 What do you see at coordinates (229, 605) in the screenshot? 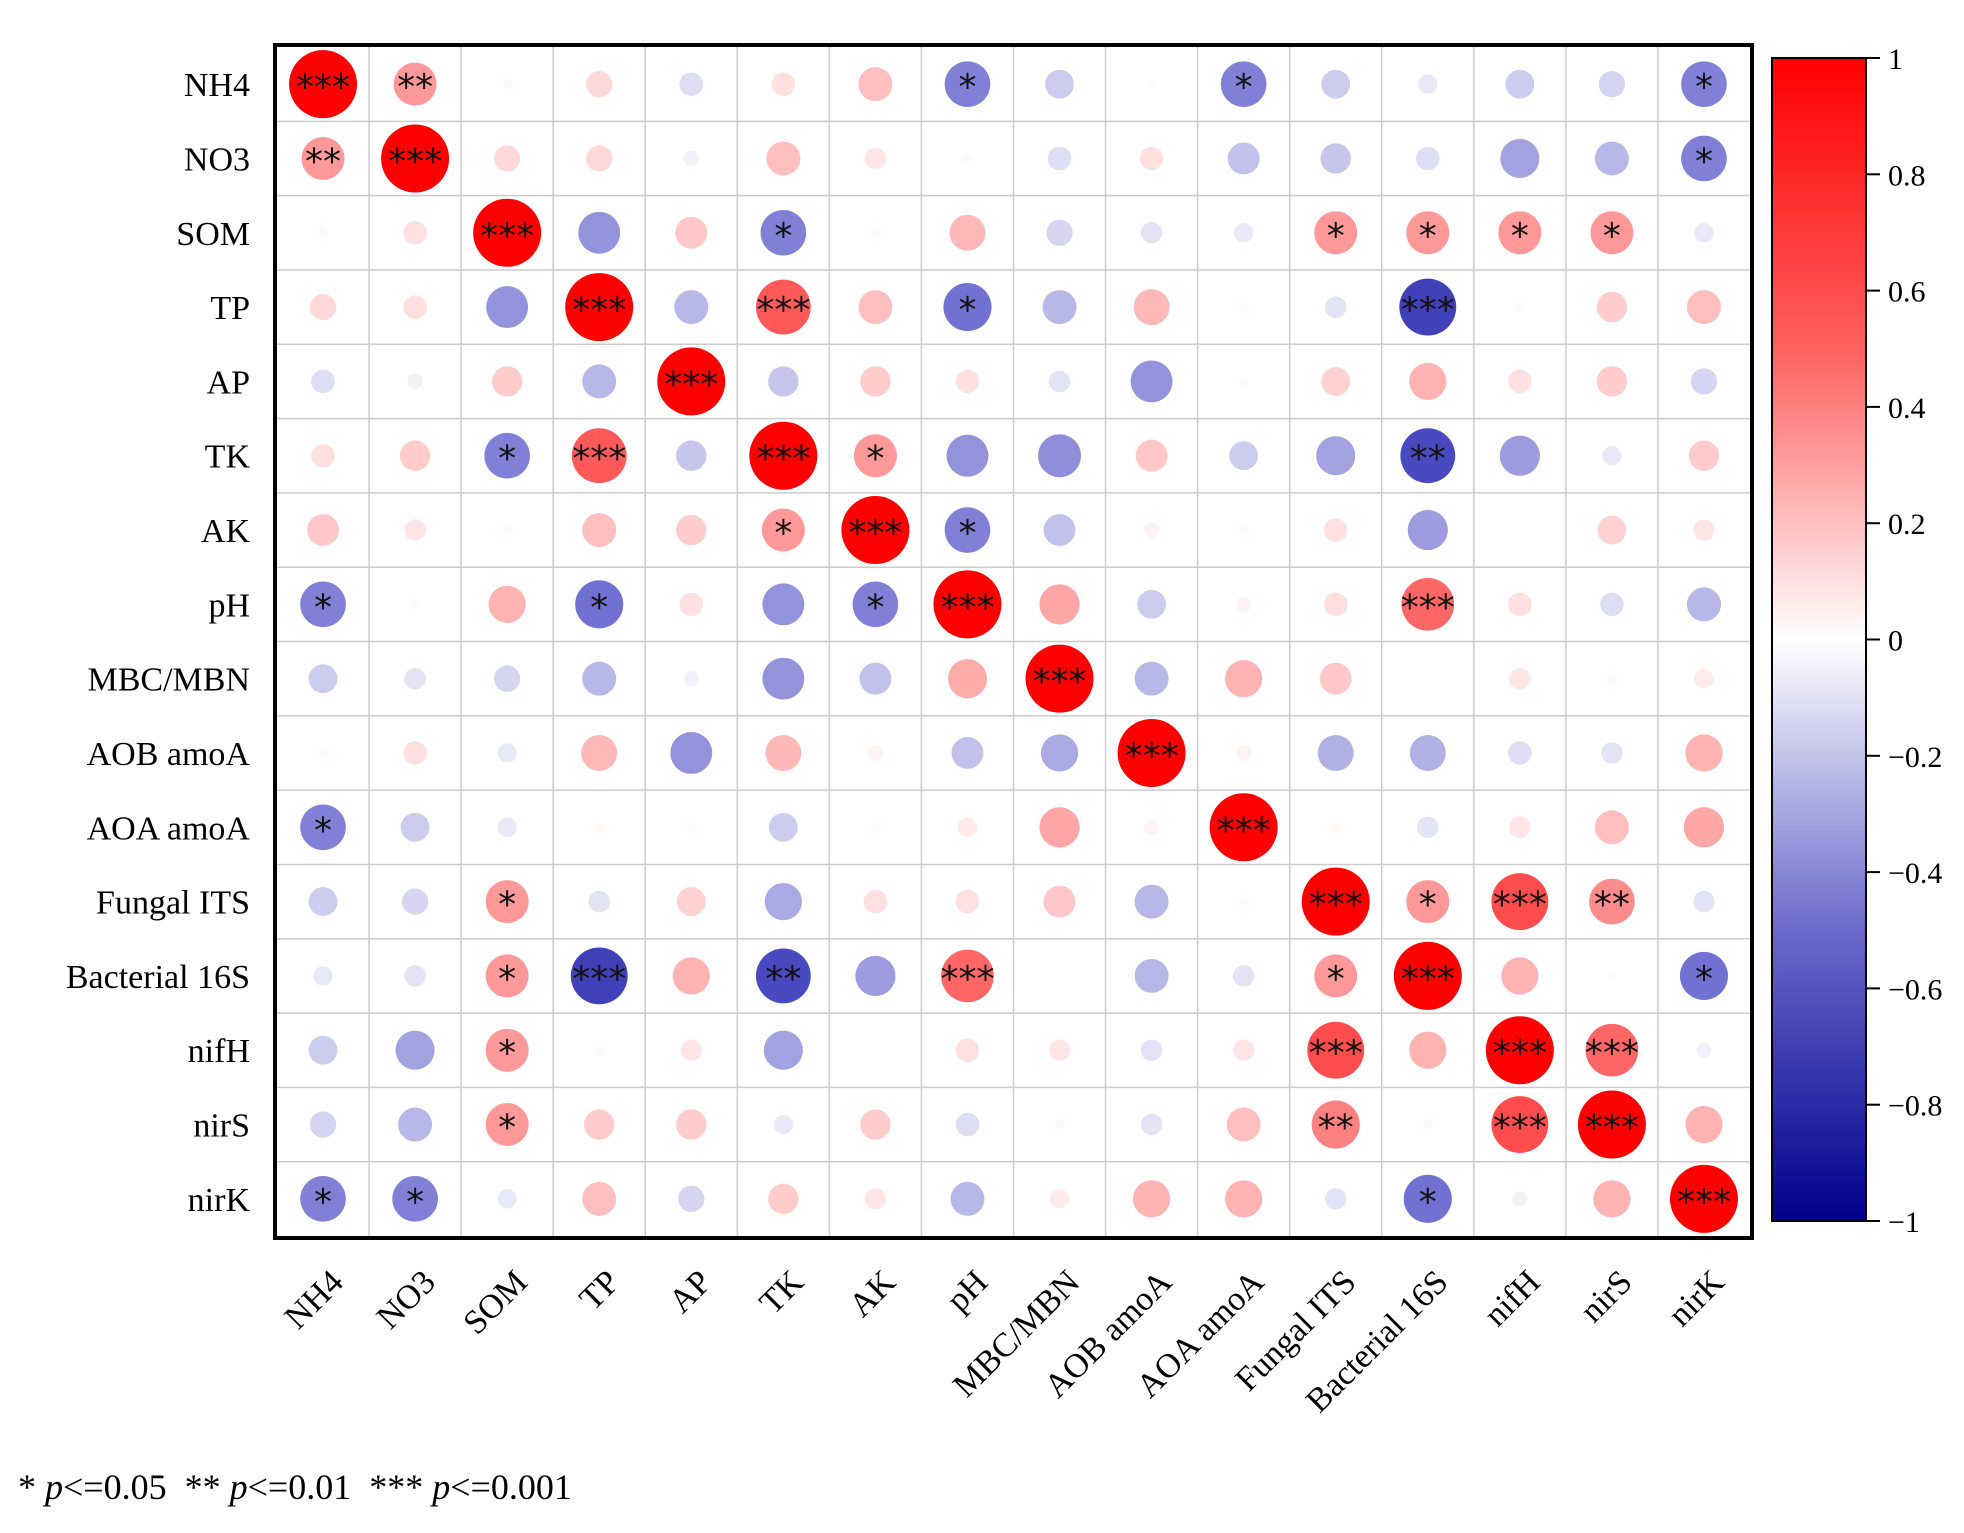
I see `row-label: pH` at bounding box center [229, 605].